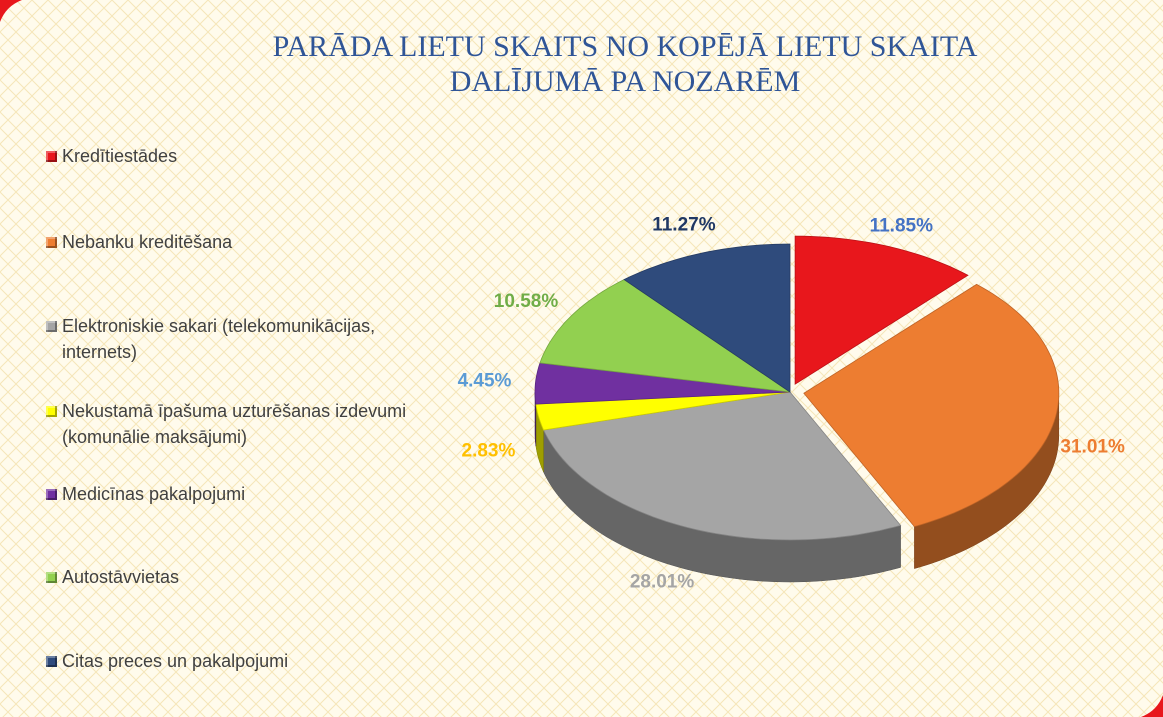 This screenshot has height=717, width=1163. What do you see at coordinates (485, 381) in the screenshot?
I see `data-label: 4.45%` at bounding box center [485, 381].